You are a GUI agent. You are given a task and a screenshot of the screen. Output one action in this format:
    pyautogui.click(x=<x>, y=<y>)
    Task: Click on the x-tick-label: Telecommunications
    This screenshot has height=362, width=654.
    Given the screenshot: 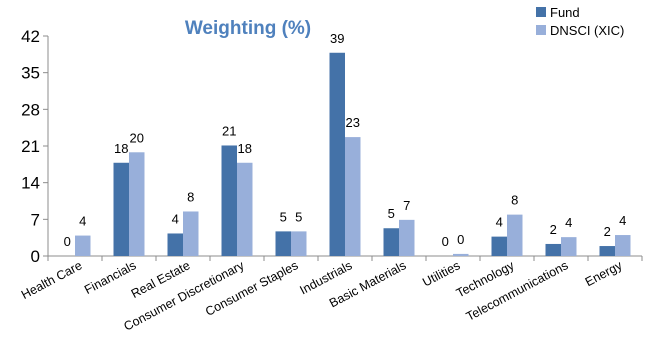 What is the action you would take?
    pyautogui.click(x=517, y=291)
    